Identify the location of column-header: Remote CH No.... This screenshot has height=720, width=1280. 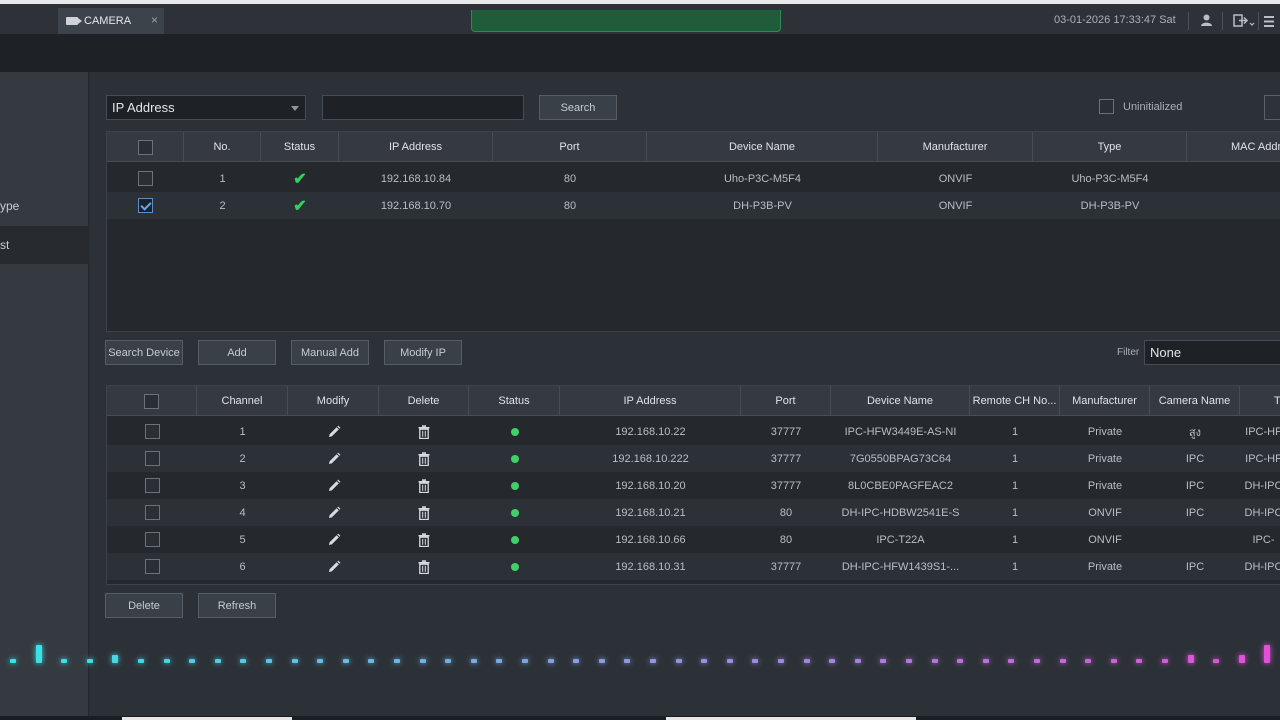
(1015, 401).